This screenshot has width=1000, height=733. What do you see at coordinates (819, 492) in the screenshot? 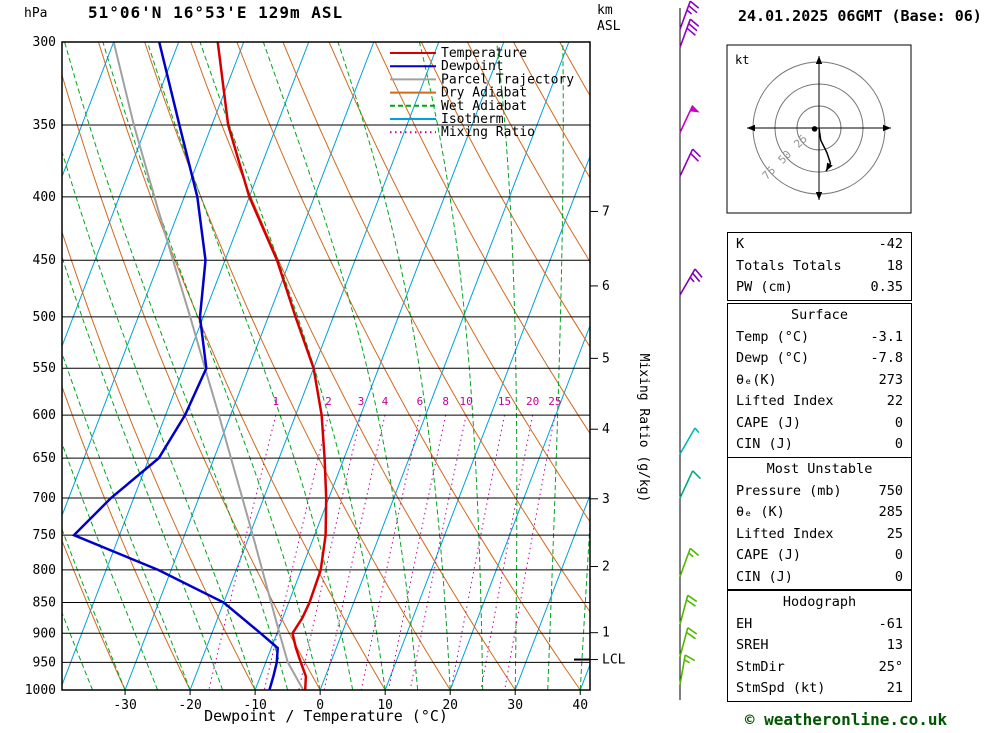
I see `table-row: Pressure (mb) 750` at bounding box center [819, 492].